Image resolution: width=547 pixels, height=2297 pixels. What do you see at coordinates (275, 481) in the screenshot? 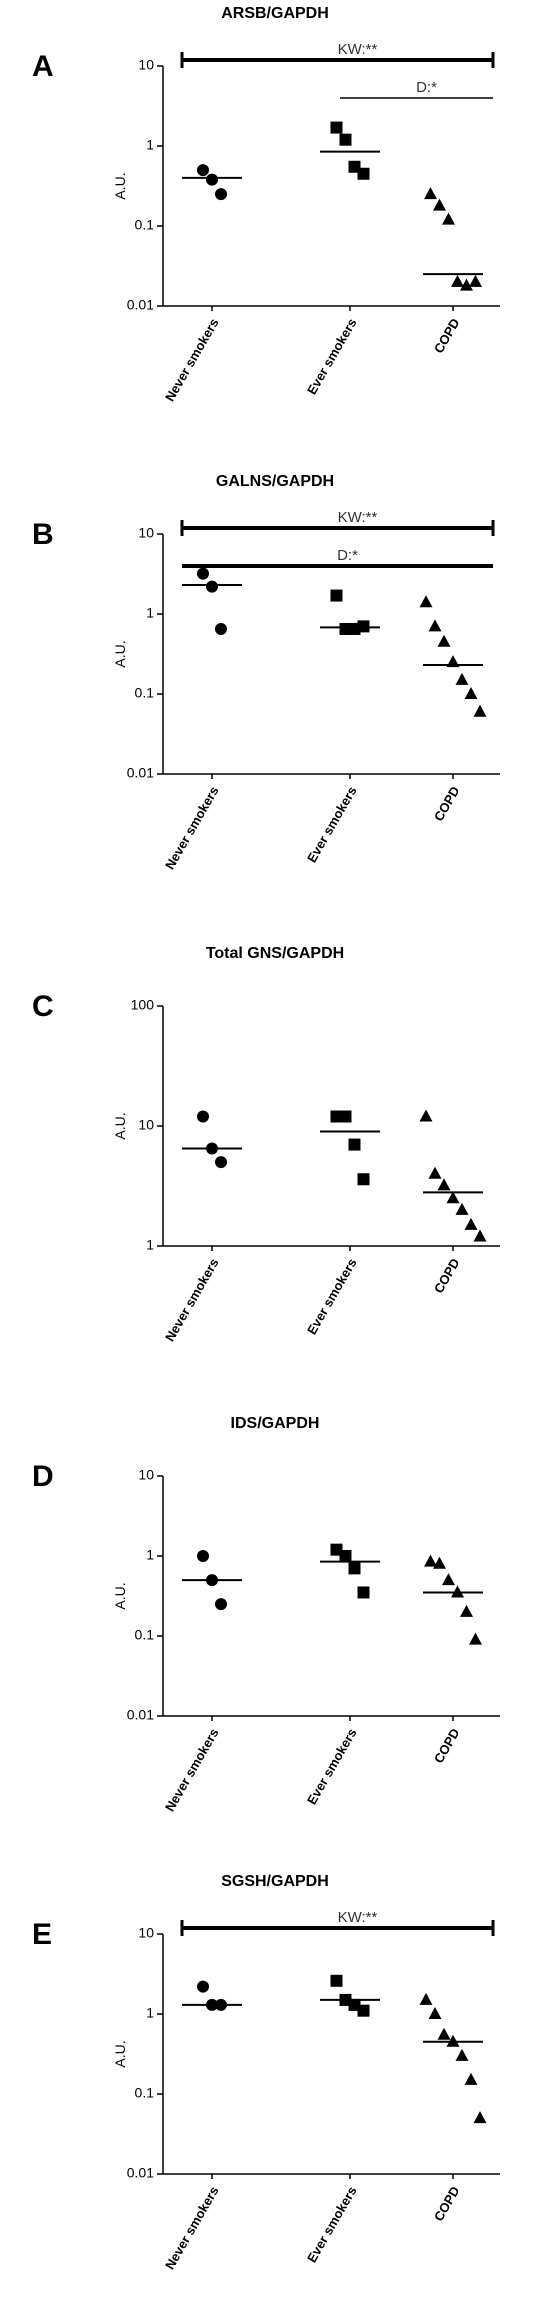
I see `chart-title: GALNS/GAPDH` at bounding box center [275, 481].